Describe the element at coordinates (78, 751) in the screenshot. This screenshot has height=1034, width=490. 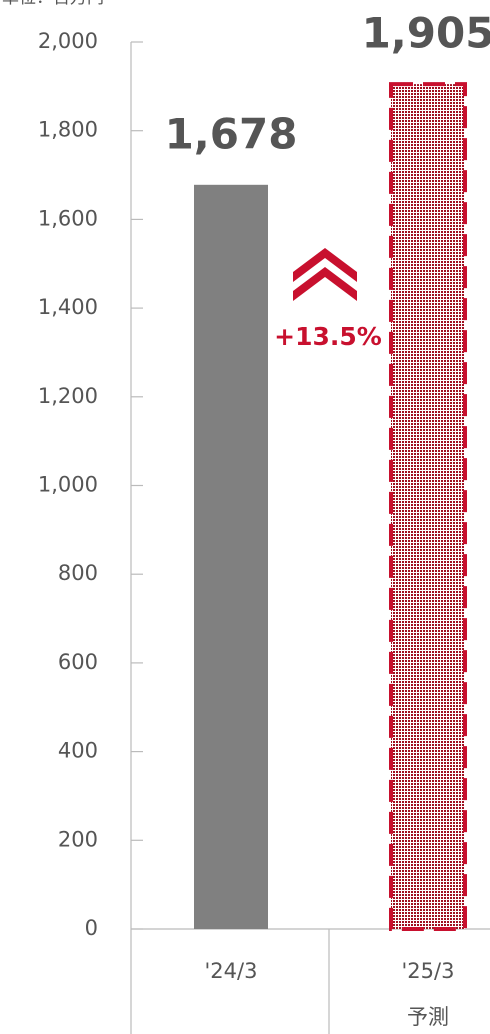
I see `y-tick-label: 400` at that location.